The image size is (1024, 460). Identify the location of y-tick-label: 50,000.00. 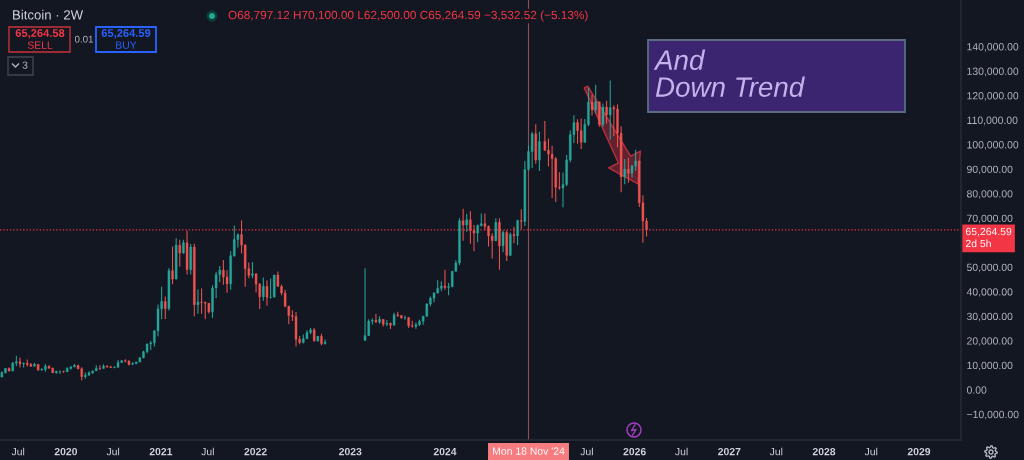
(989, 268).